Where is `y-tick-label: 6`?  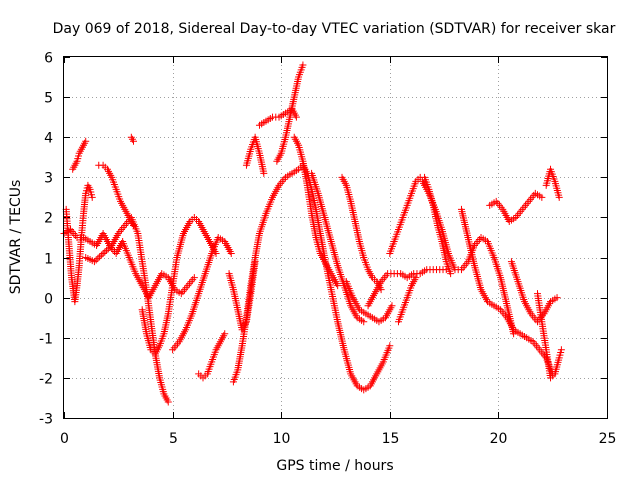 y-tick-label: 6 is located at coordinates (48, 59).